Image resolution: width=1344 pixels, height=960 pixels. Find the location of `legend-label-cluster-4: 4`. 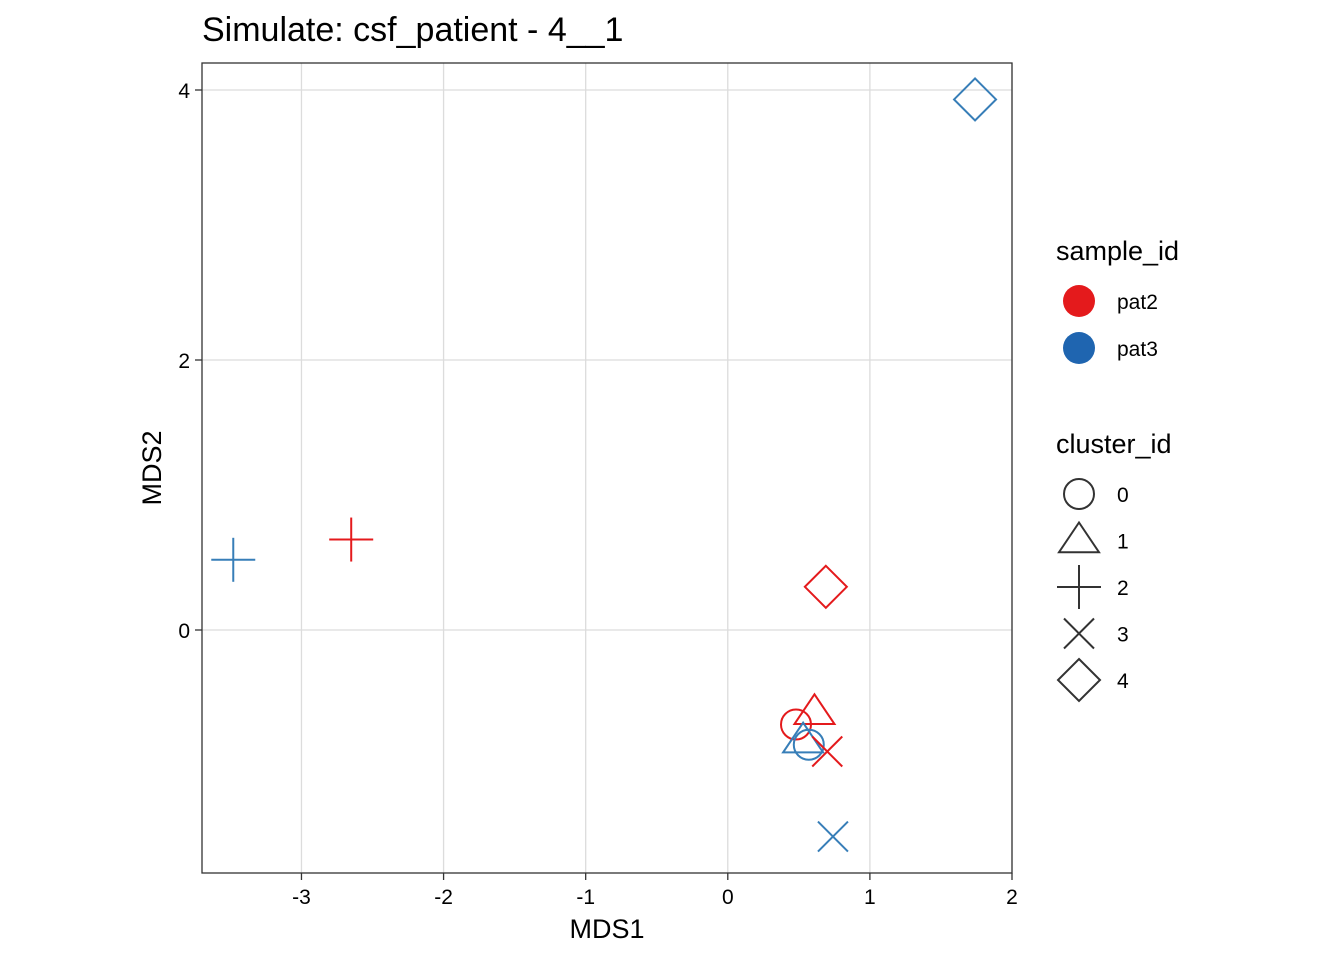

legend-label-cluster-4: 4 is located at coordinates (1123, 681).